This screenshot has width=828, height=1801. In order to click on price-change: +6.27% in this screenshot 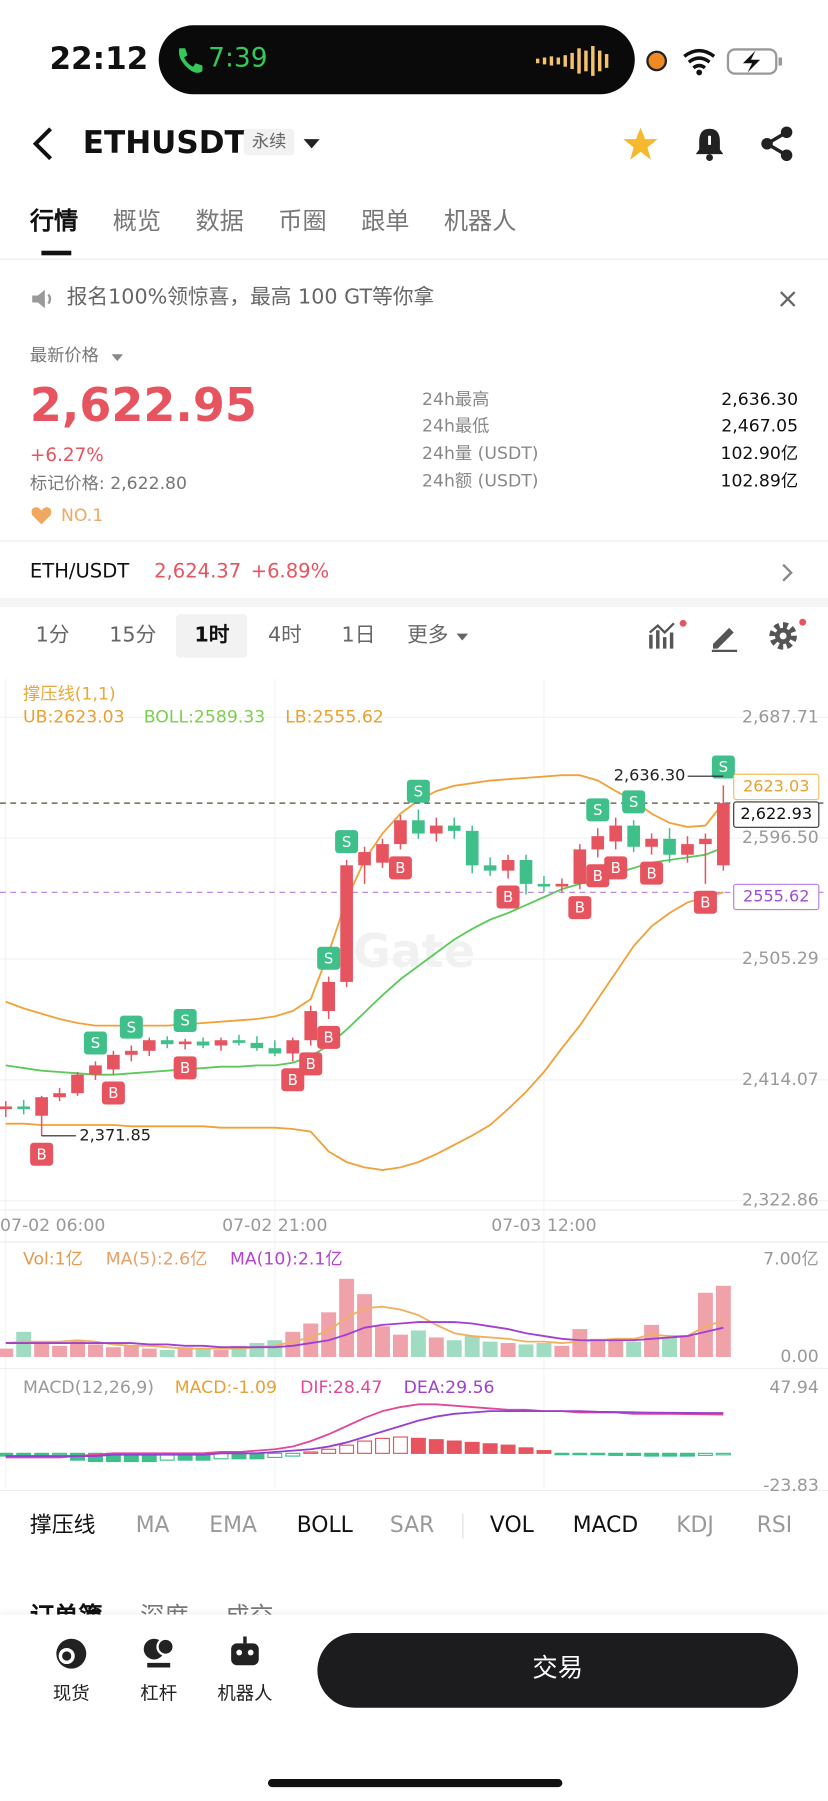, I will do `click(66, 454)`.